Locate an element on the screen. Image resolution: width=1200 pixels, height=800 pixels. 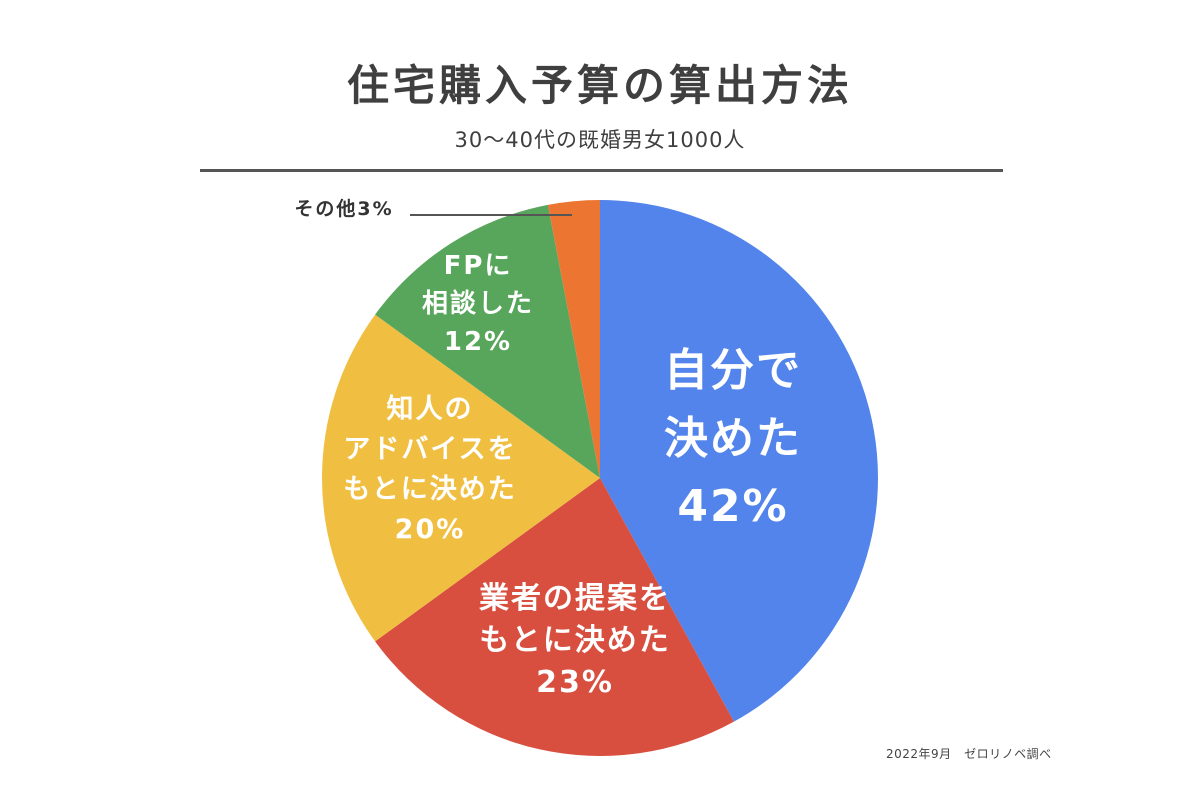
slice-label-1: 自分で決めた 42% is located at coordinates (733, 438).